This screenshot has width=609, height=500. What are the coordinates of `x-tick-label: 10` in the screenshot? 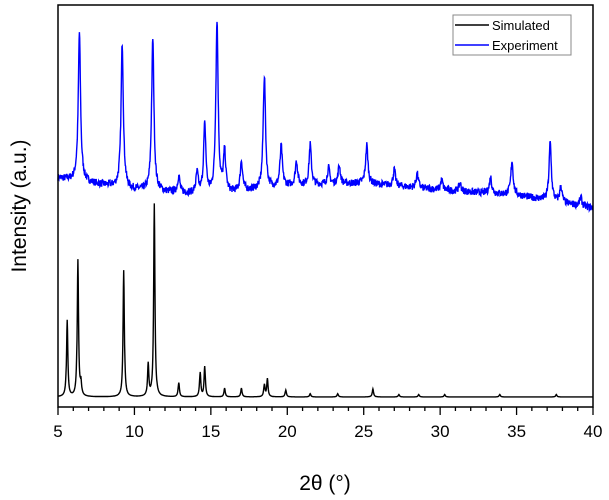 It's located at (134, 431).